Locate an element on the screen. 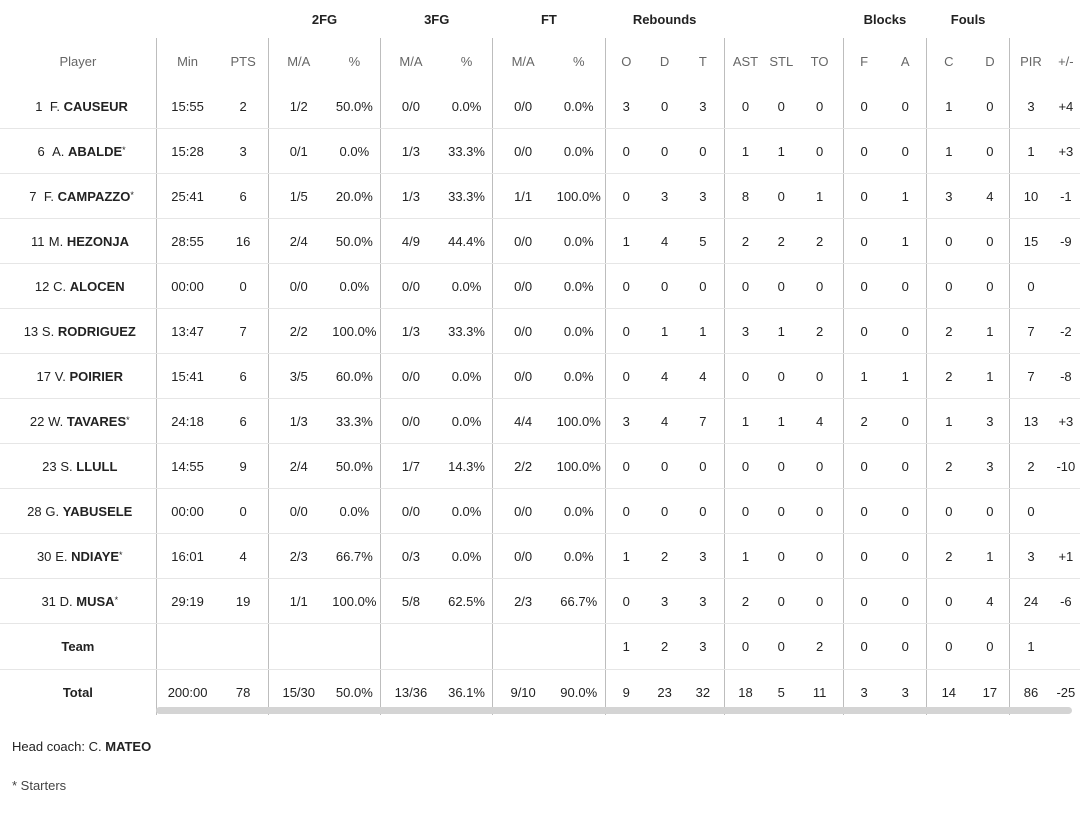 This screenshot has width=1080, height=818. player-initial: E. is located at coordinates (61, 556).